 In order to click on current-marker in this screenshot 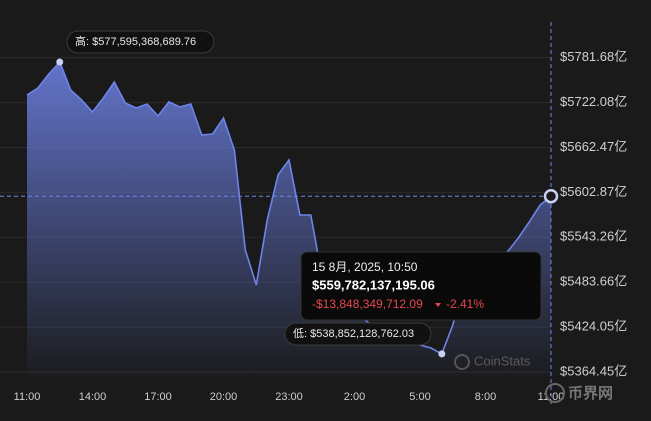, I will do `click(551, 196)`.